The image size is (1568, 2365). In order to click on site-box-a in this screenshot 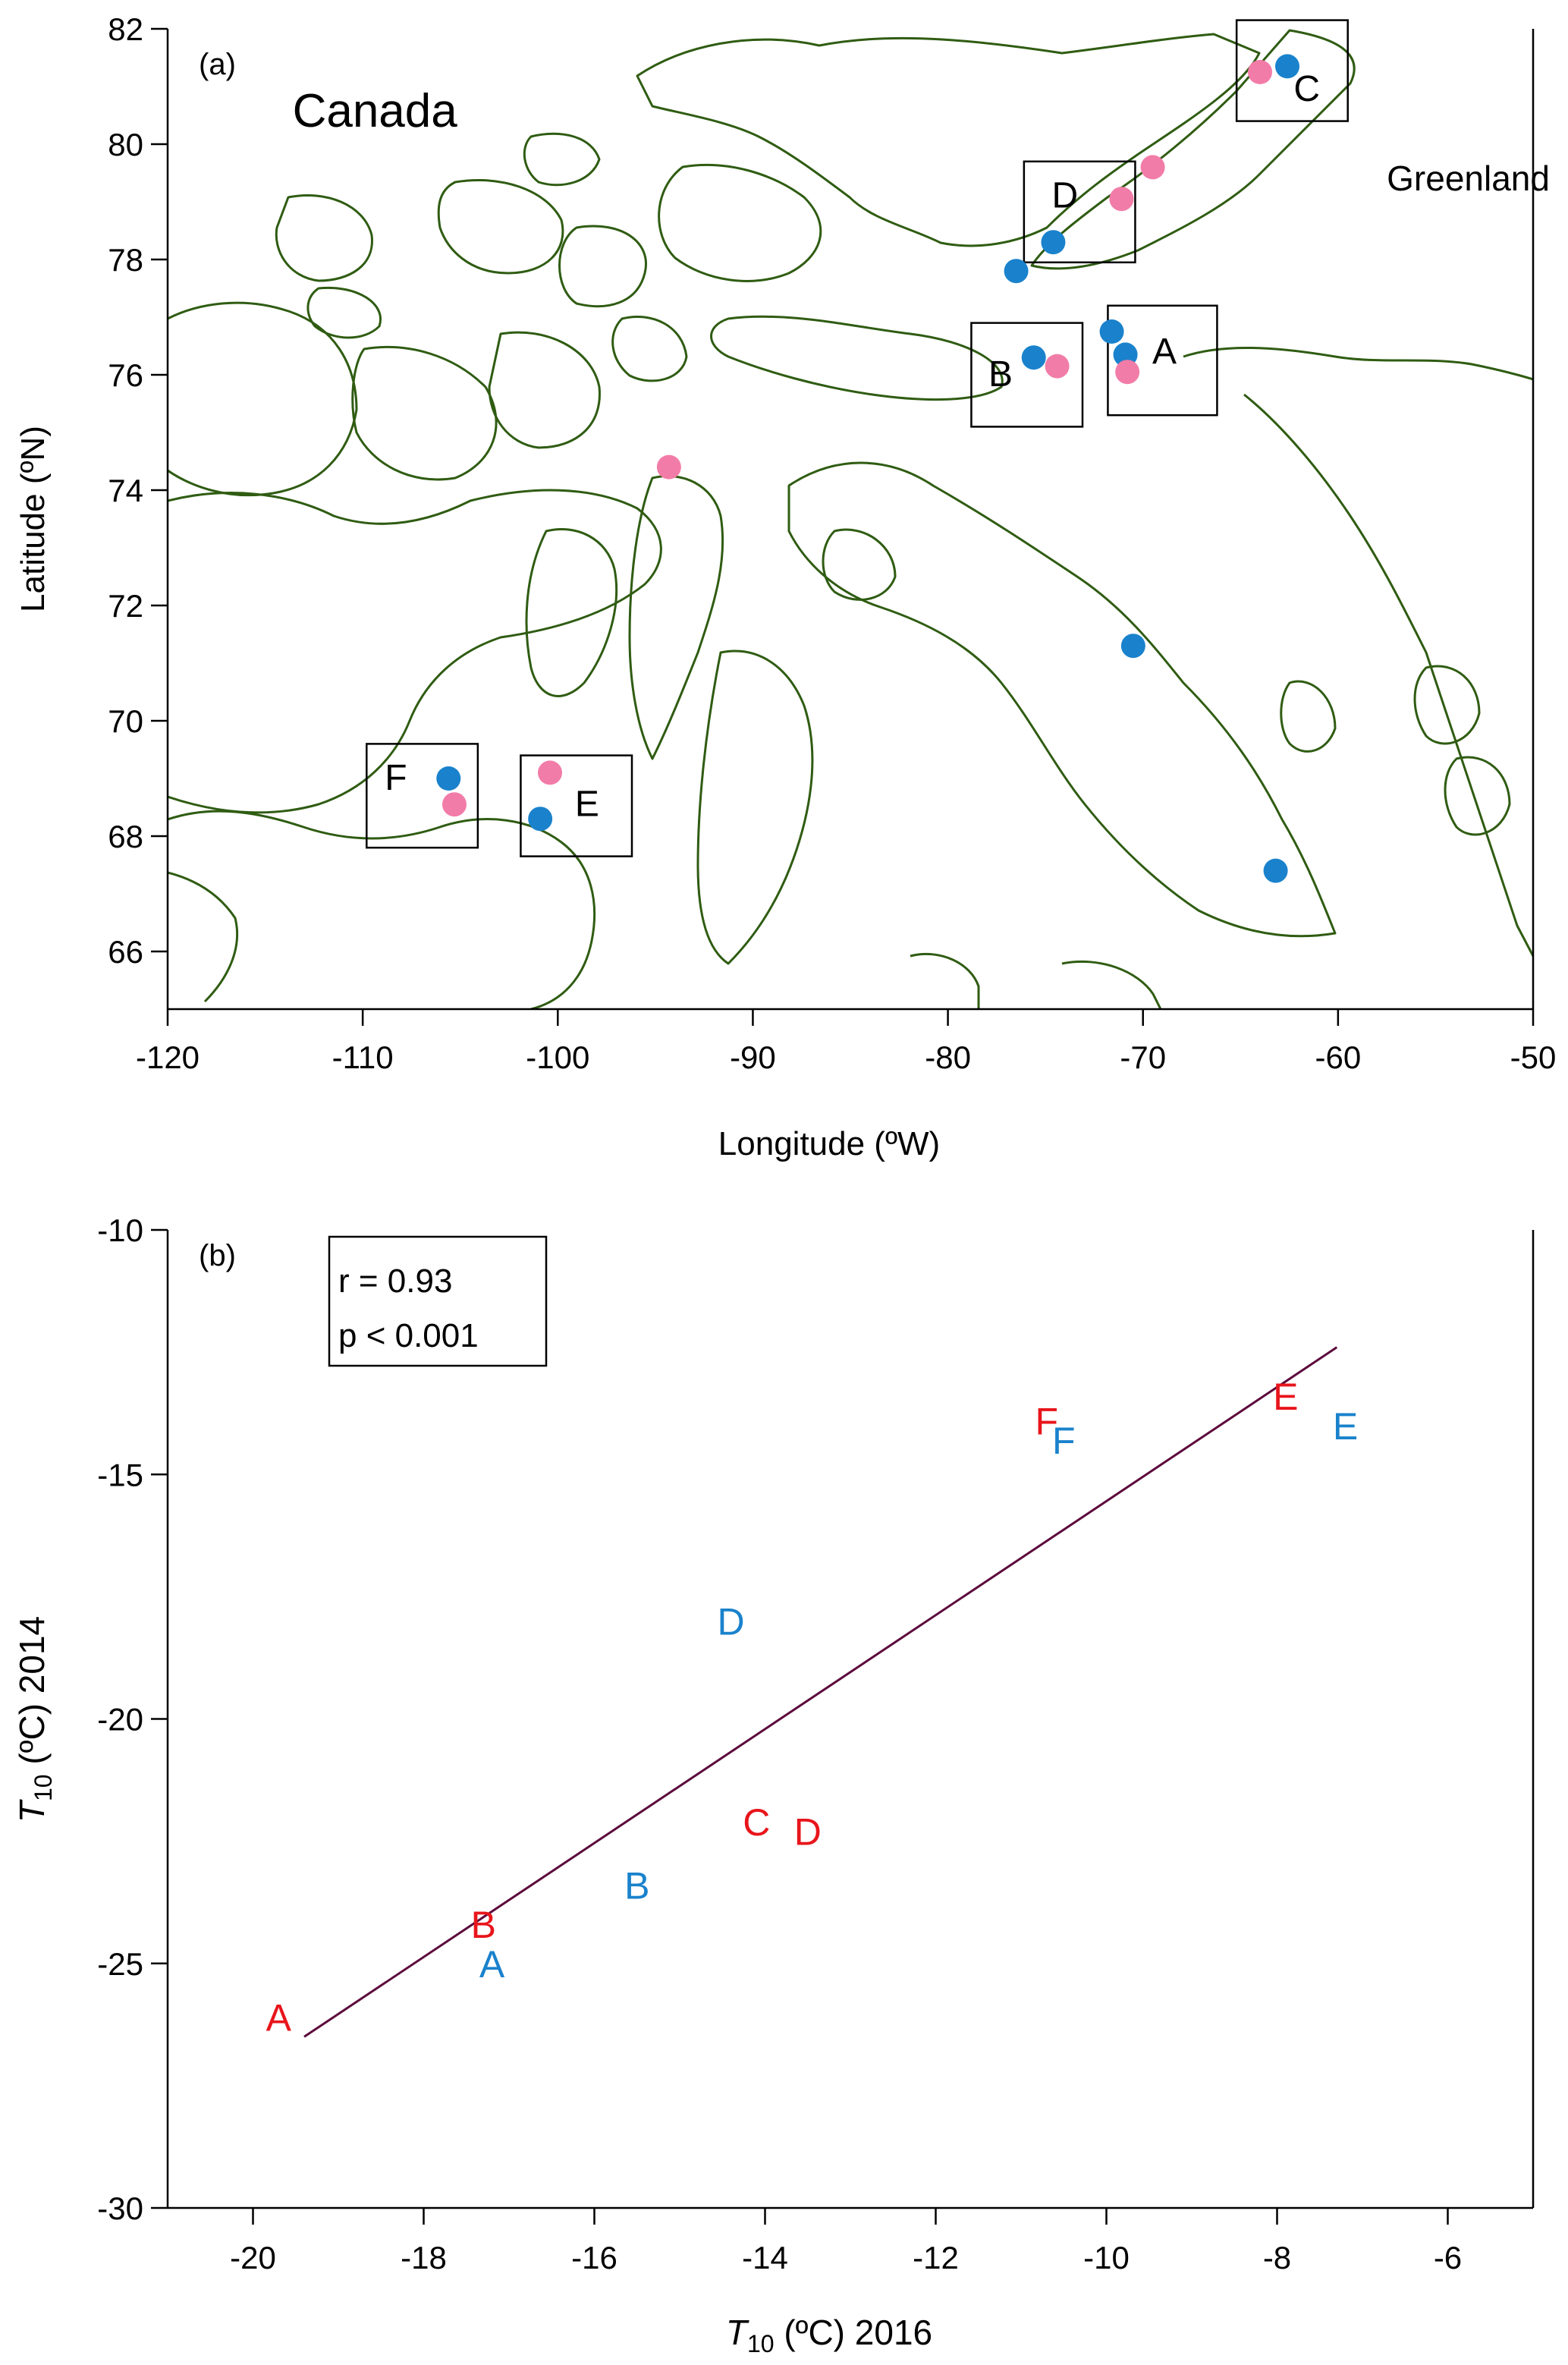, I will do `click(1163, 360)`.